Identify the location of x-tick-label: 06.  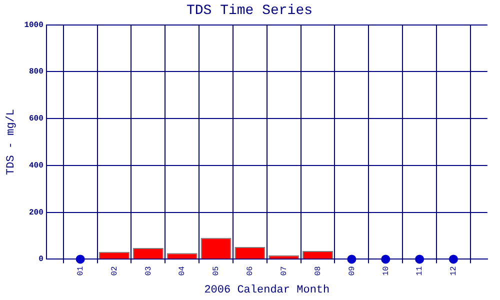
(251, 271).